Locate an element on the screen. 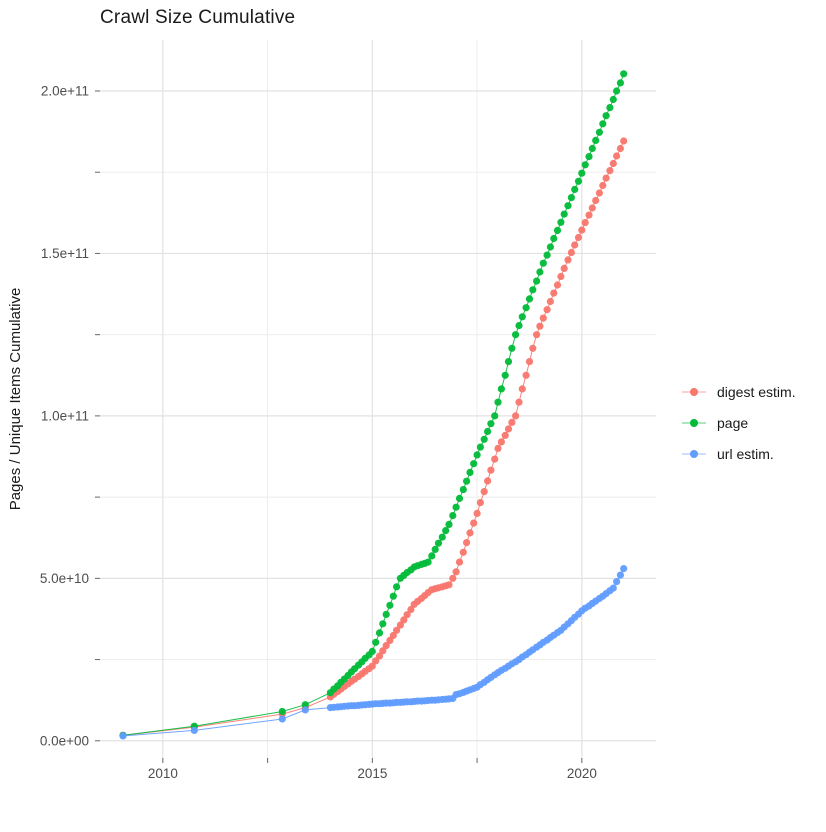 This screenshot has height=832, width=826. legend-item-digest-estim: digest estim. is located at coordinates (738, 391).